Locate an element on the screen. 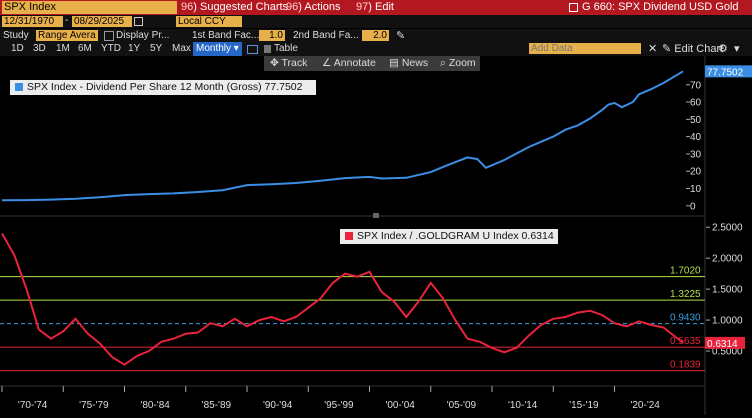 The height and width of the screenshot is (418, 752). last-value-tag: 77.7502 is located at coordinates (725, 72).